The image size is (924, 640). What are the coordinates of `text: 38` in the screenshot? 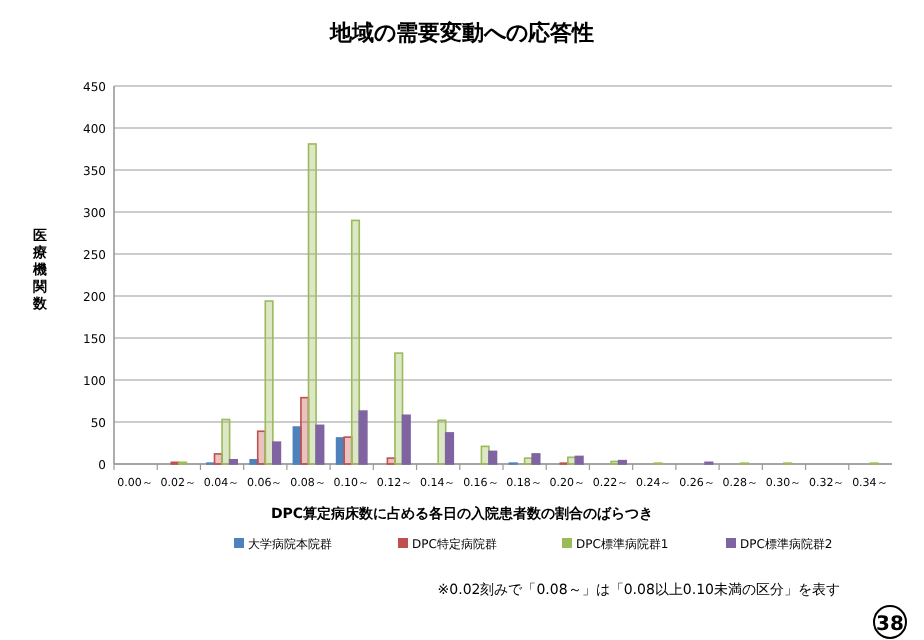 It's located at (890, 625).